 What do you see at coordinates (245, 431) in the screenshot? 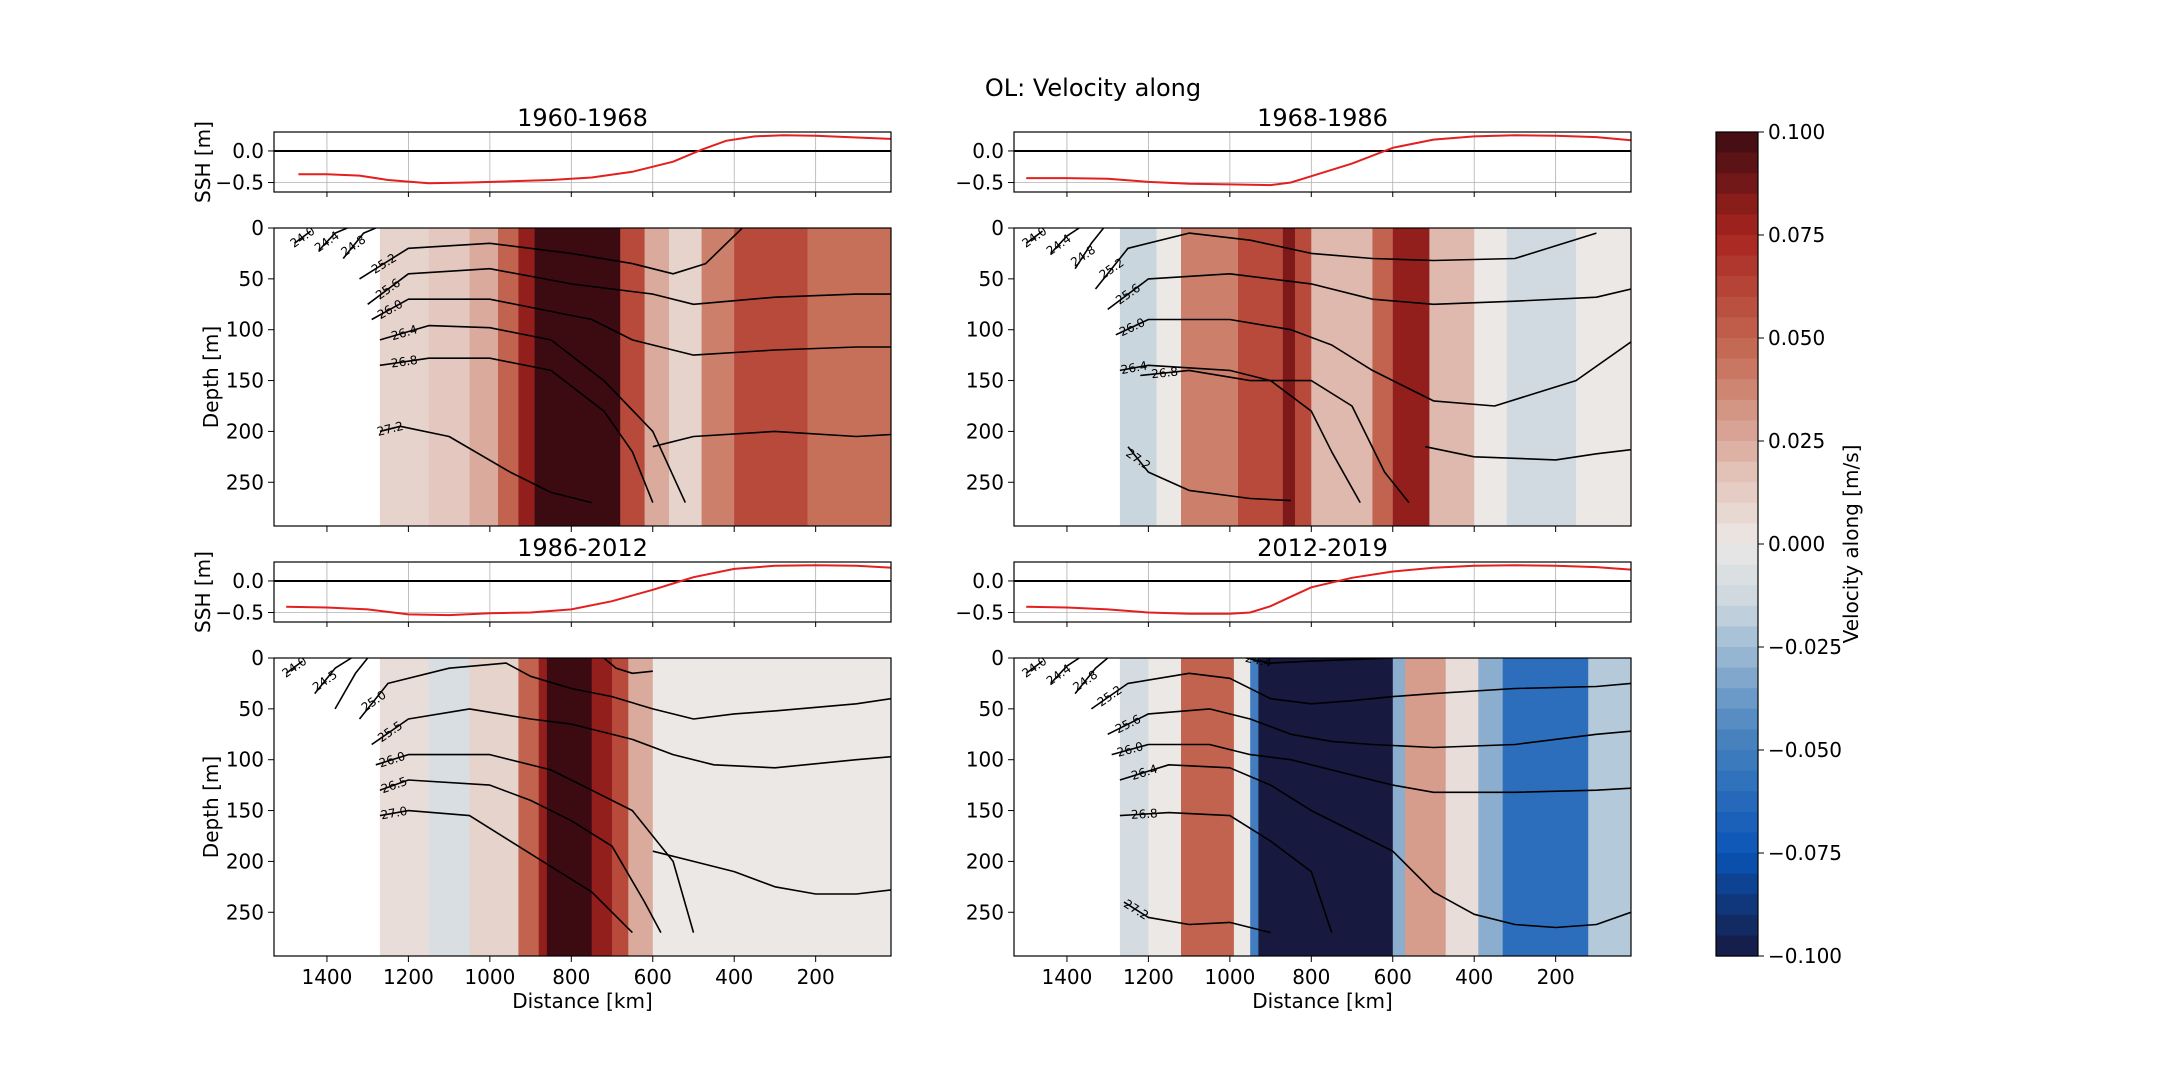
I see `section-ytick-label: 200` at bounding box center [245, 431].